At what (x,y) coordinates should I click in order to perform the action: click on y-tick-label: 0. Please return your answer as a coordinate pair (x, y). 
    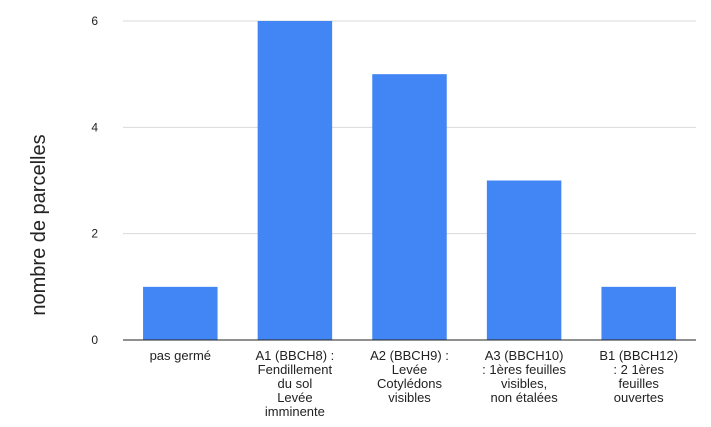
    Looking at the image, I should click on (94, 340).